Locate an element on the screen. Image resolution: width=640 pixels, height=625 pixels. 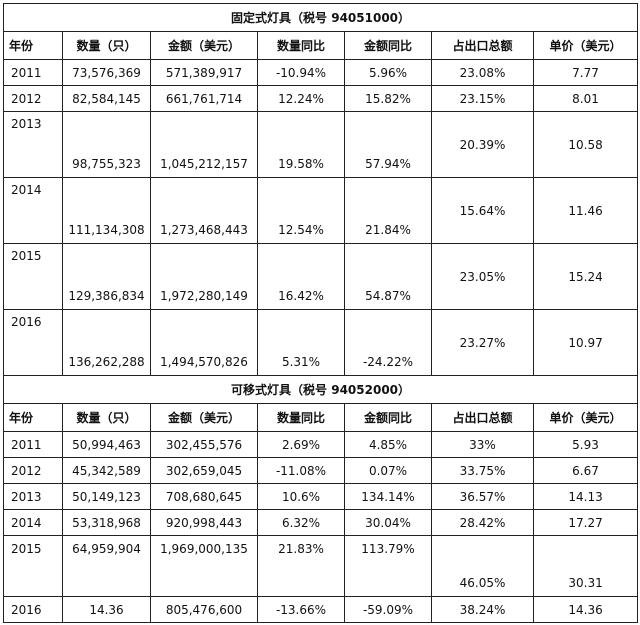
table-cell: 33% is located at coordinates (482, 444).